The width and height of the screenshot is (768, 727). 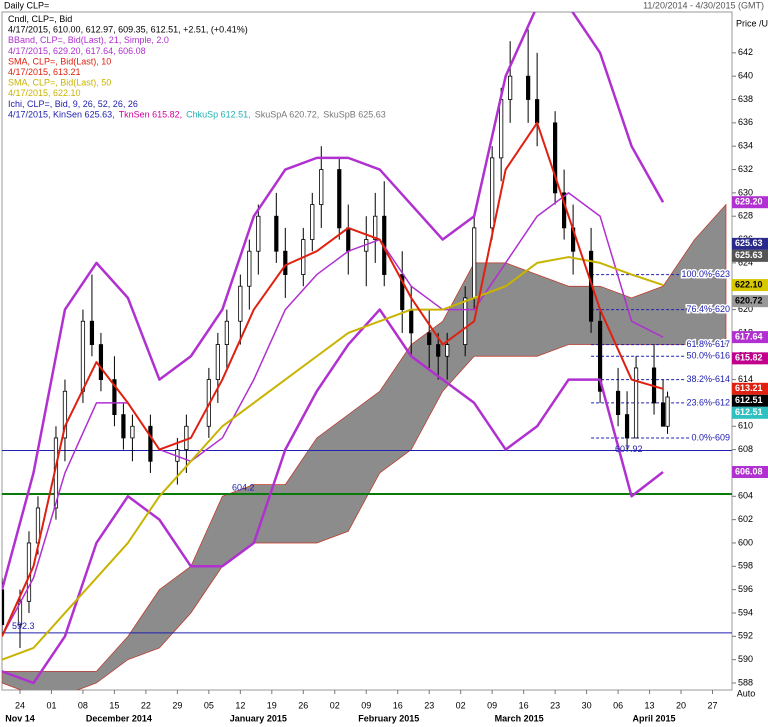 I want to click on hline-label: 607.92, so click(x=629, y=449).